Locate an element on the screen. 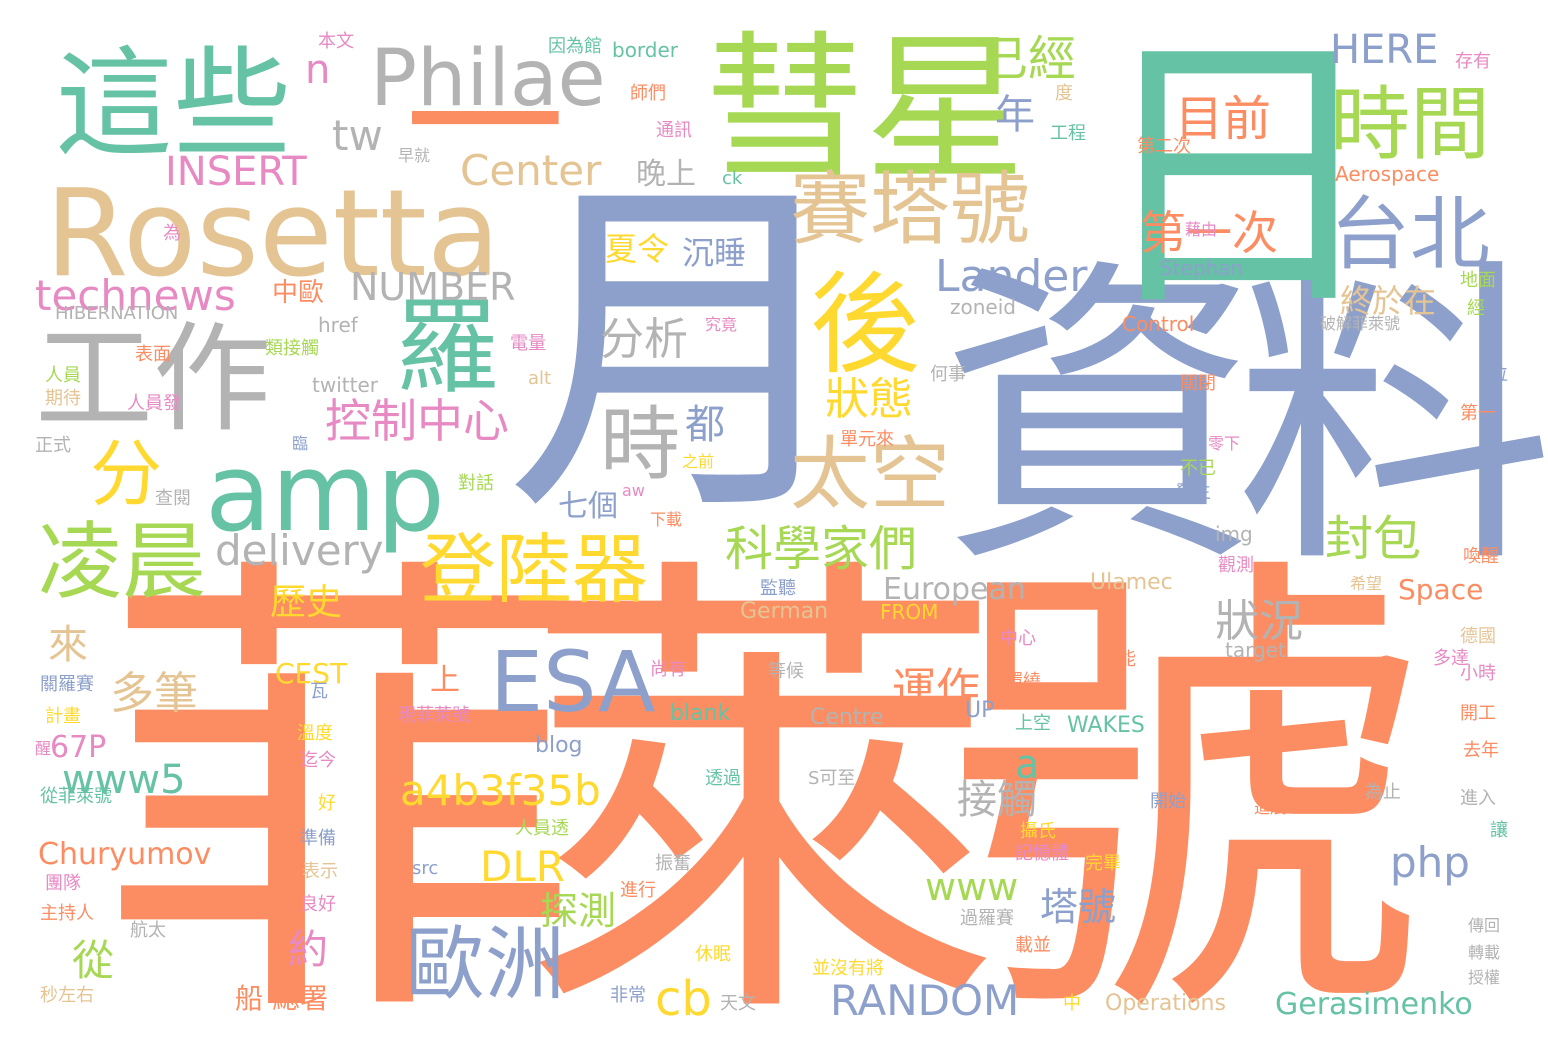  word: tw is located at coordinates (357, 135).